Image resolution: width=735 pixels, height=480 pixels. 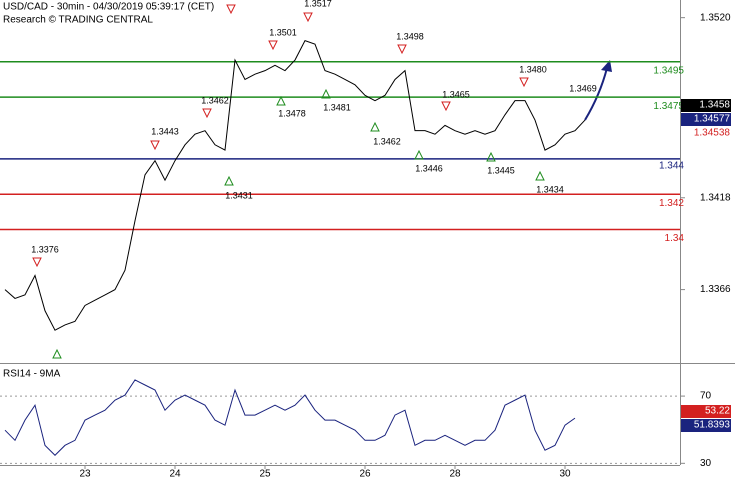 What do you see at coordinates (455, 474) in the screenshot?
I see `x-tick-label: 28` at bounding box center [455, 474].